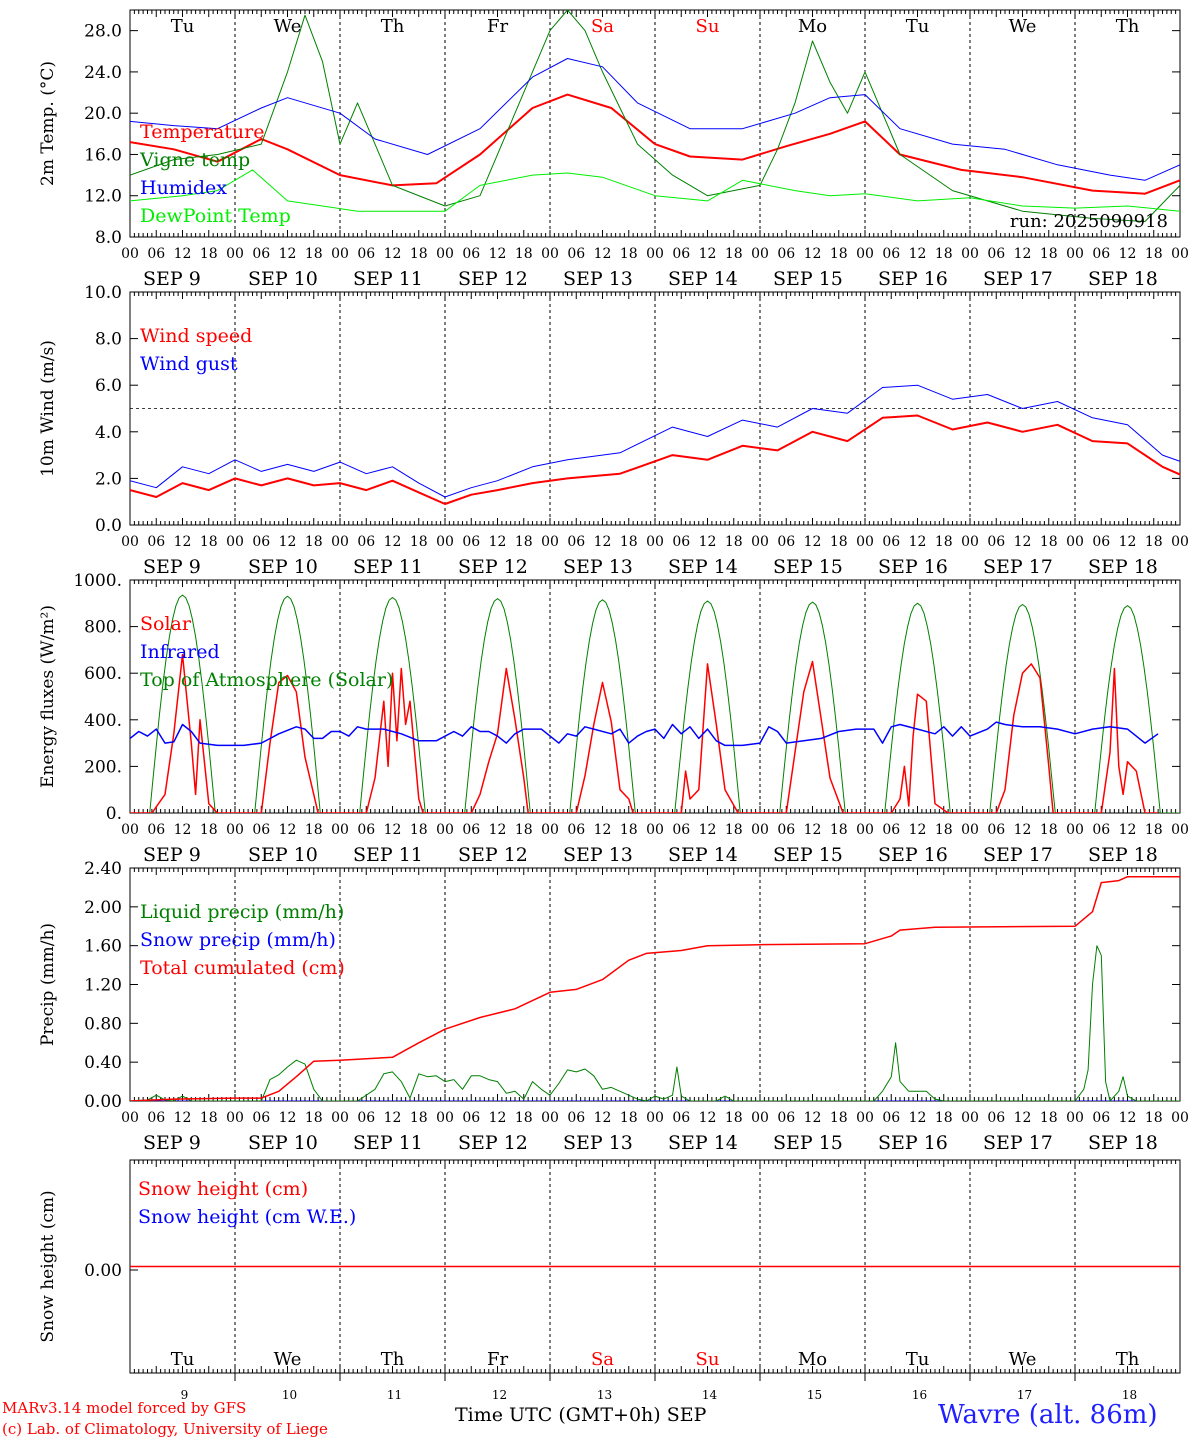  Describe the element at coordinates (189, 364) in the screenshot. I see `legend-entry: Wind gust` at that location.